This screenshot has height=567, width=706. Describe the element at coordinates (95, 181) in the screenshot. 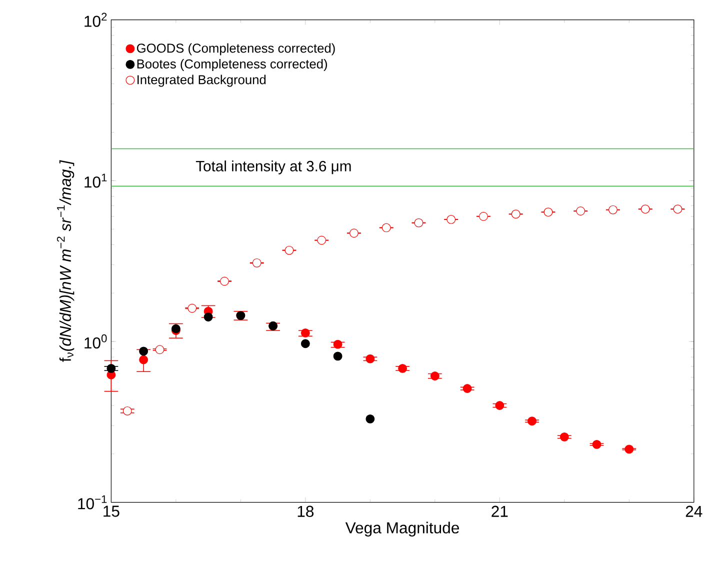

I see `y-tick-label: 10$^{1}$` at that location.